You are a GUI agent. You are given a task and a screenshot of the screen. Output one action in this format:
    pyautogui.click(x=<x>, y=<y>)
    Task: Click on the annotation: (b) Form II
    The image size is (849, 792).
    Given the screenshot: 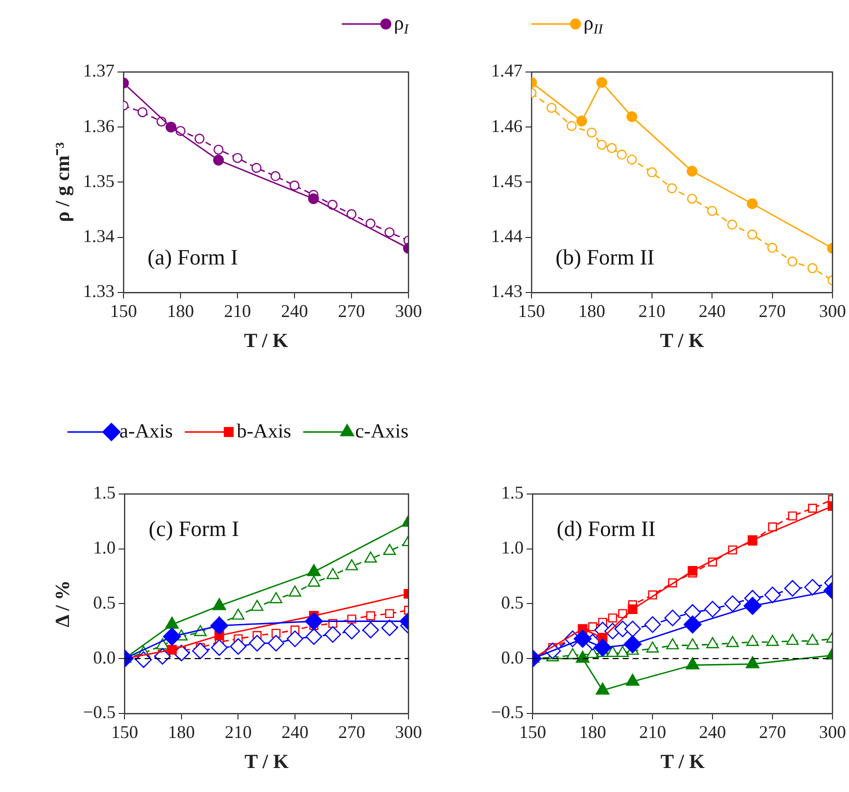 What is the action you would take?
    pyautogui.click(x=605, y=257)
    